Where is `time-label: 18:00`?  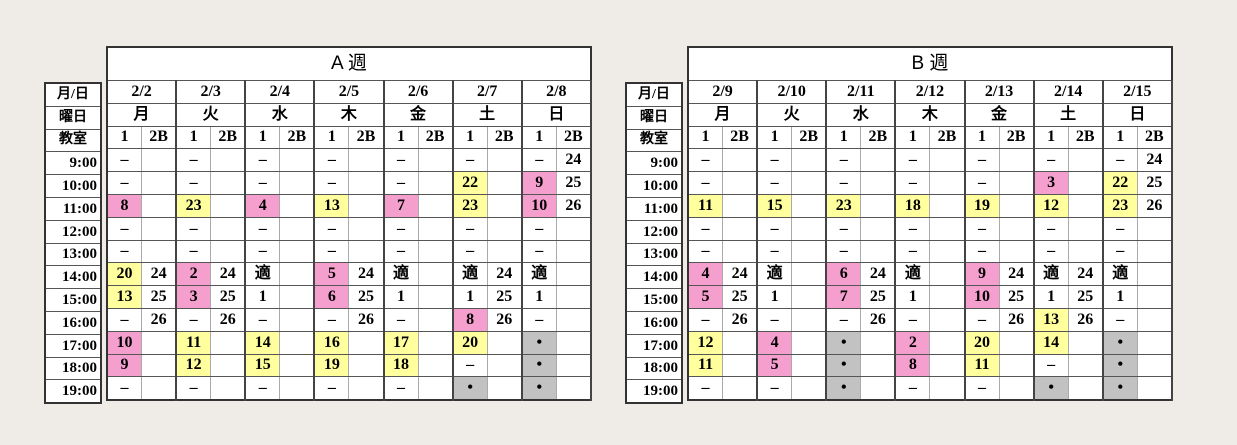
time-label: 18:00 is located at coordinates (654, 368).